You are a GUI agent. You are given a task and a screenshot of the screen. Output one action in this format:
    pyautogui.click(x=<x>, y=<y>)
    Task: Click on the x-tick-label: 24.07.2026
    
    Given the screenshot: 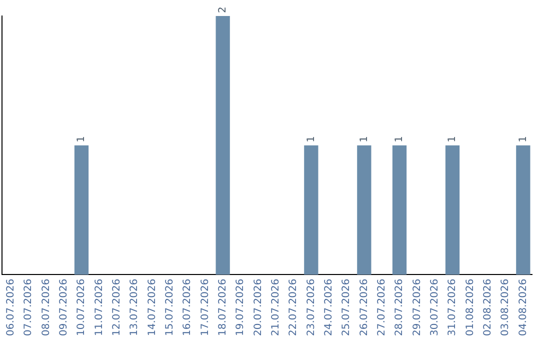 What is the action you would take?
    pyautogui.click(x=328, y=307)
    